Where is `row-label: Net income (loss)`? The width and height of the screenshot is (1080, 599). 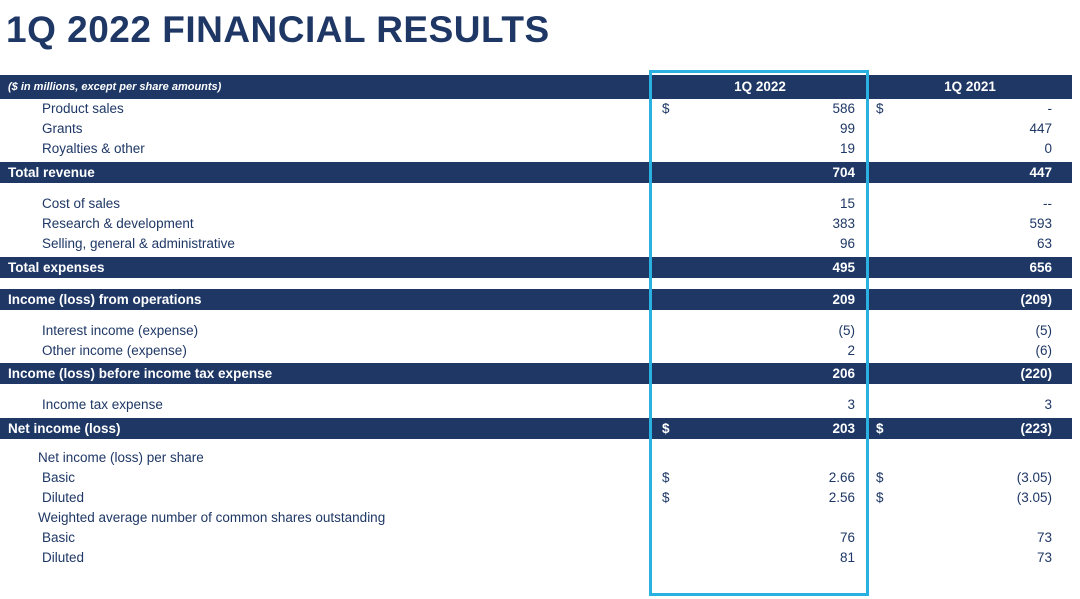
row-label: Net income (loss) is located at coordinates (64, 428).